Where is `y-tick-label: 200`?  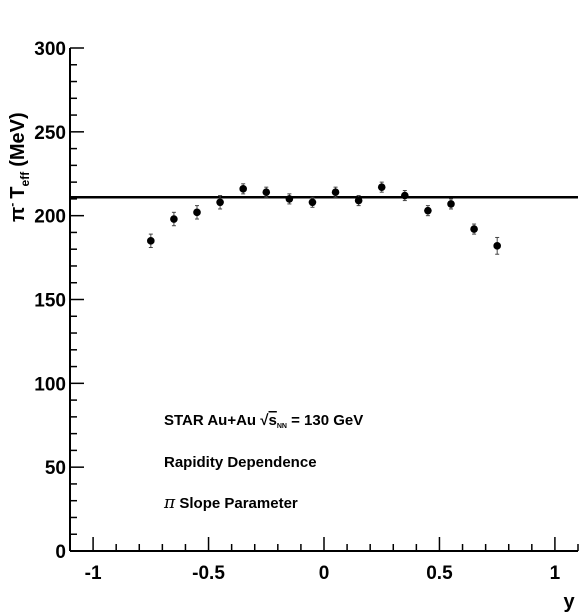 y-tick-label: 200 is located at coordinates (50, 217).